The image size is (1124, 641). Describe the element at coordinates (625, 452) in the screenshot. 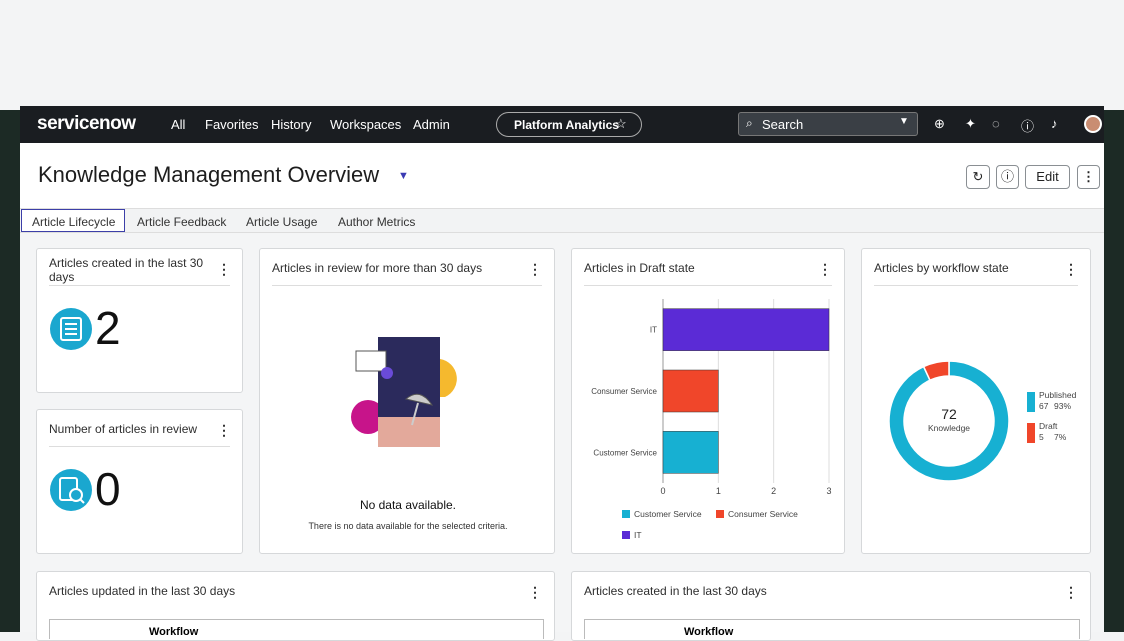

I see `y-tick-label: Customer Service` at that location.